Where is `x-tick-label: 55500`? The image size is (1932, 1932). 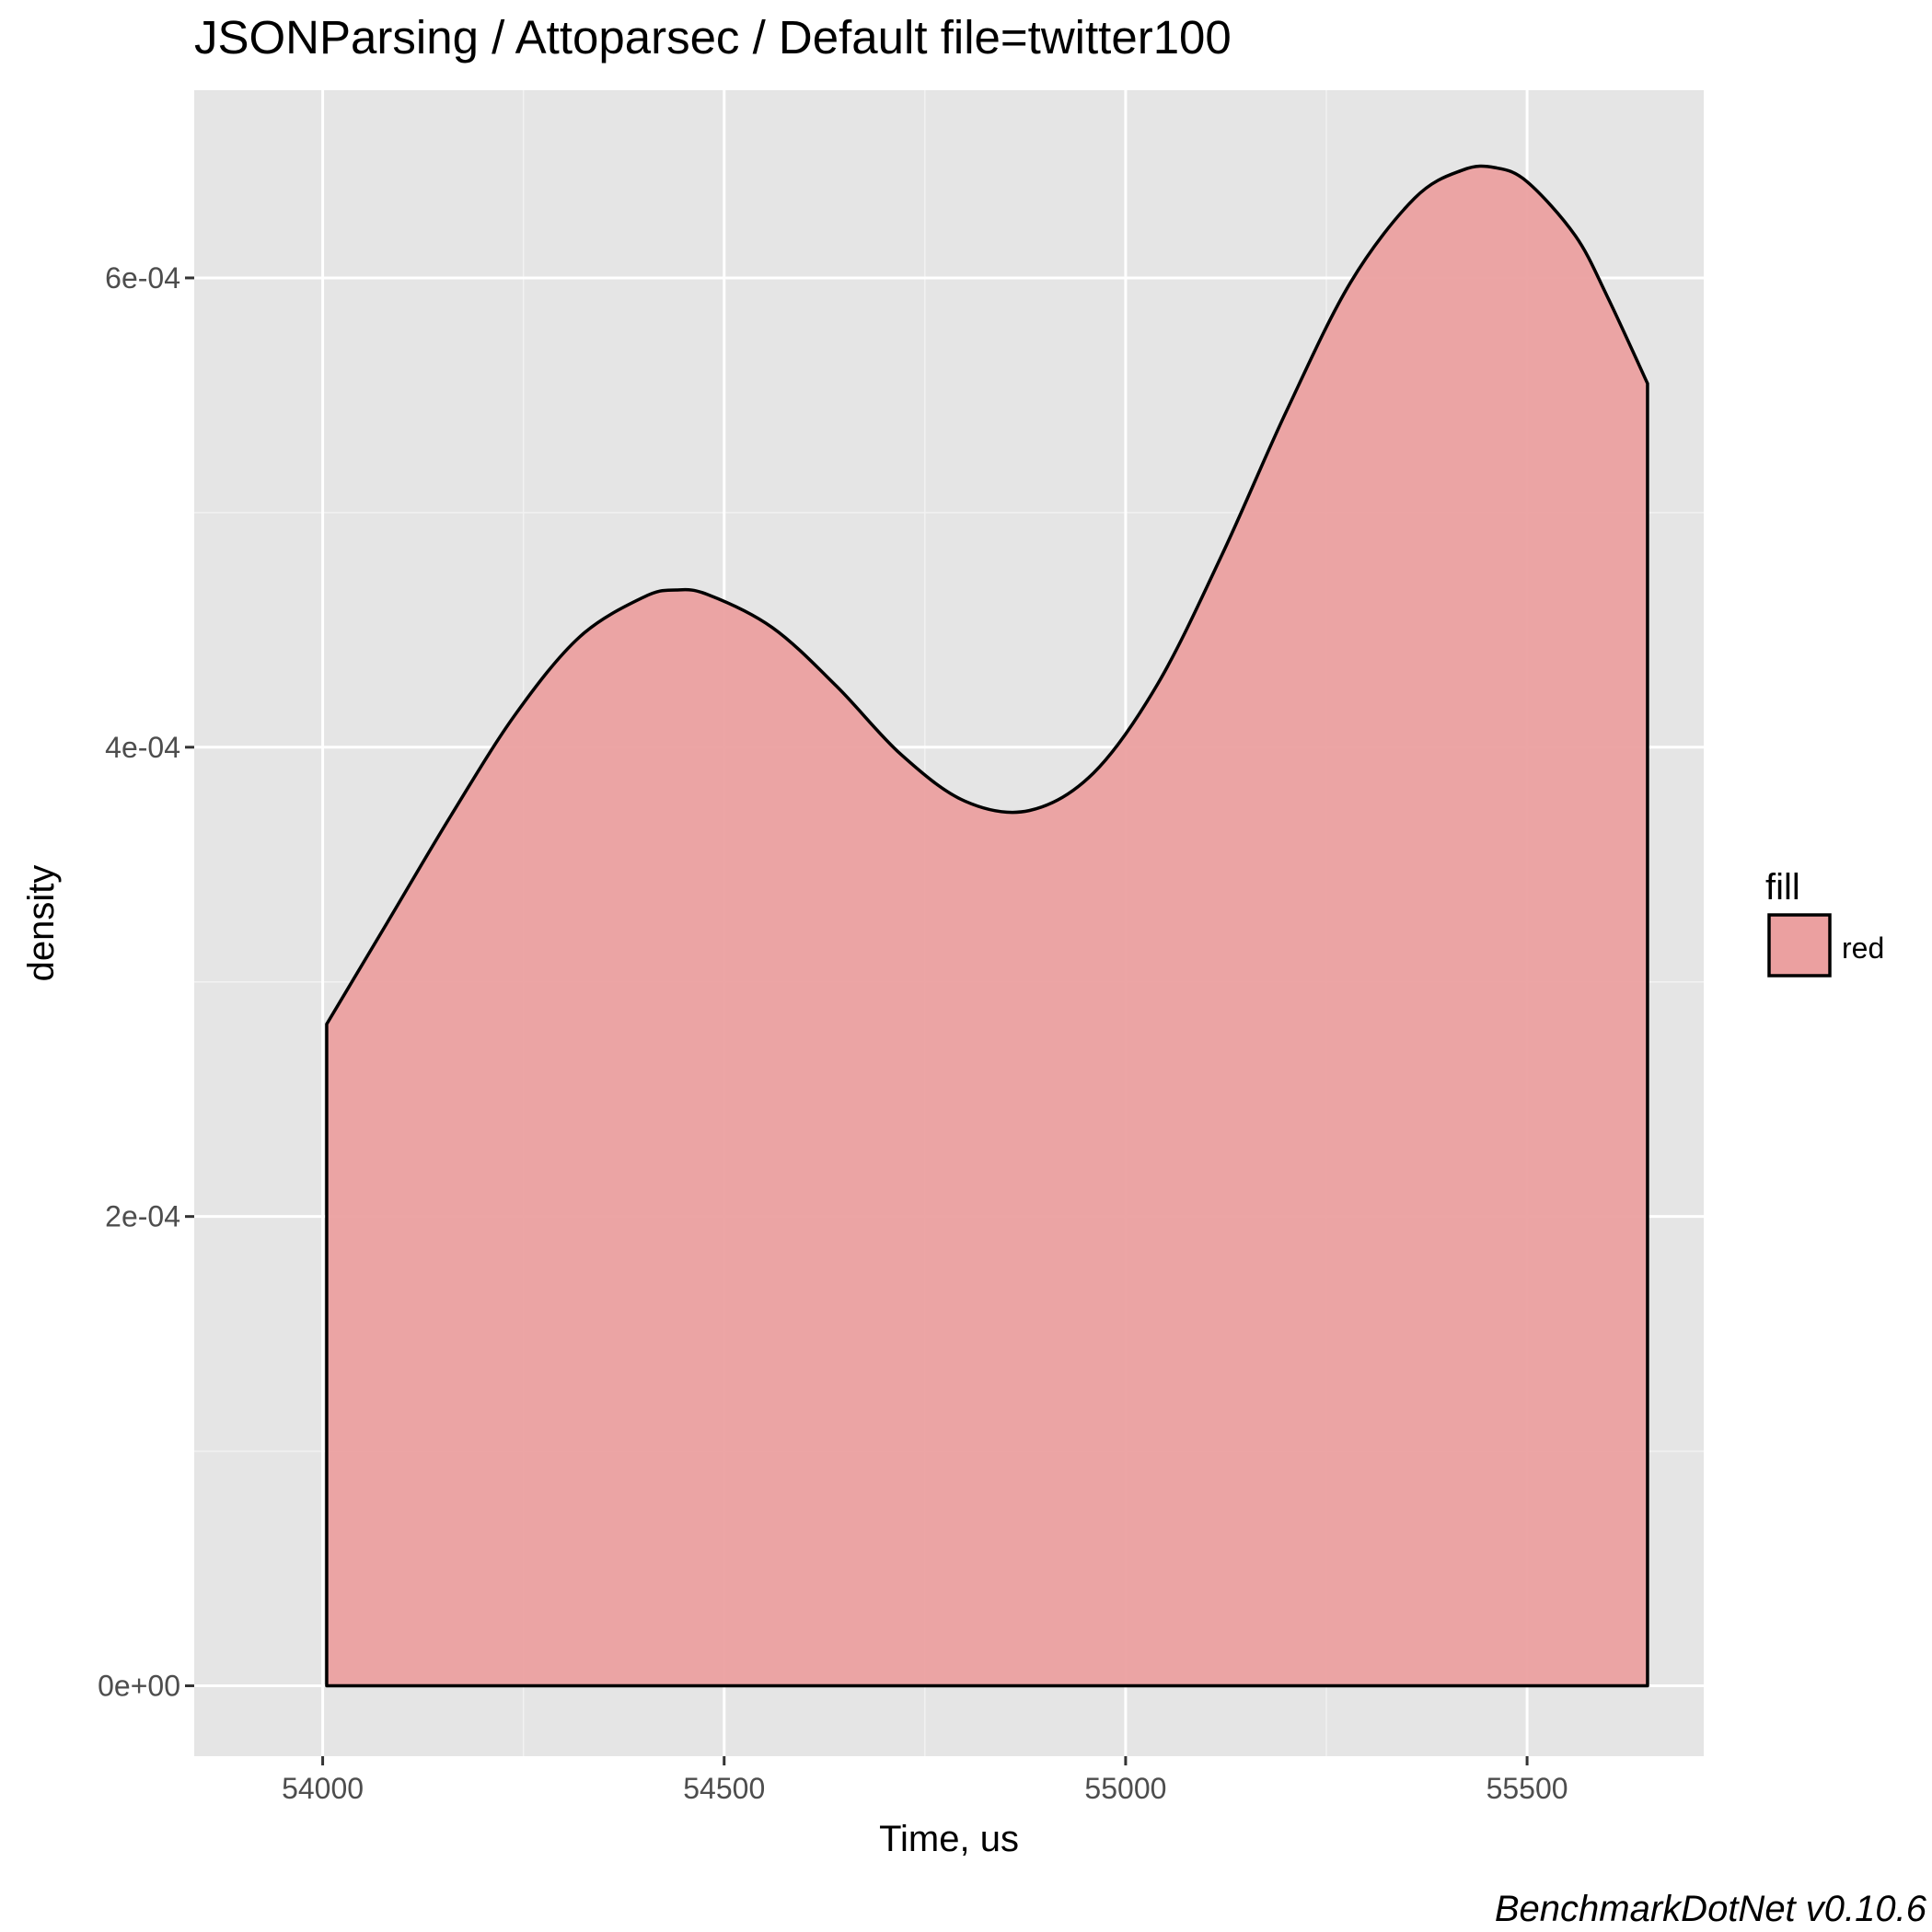
x-tick-label: 55500 is located at coordinates (1528, 1789).